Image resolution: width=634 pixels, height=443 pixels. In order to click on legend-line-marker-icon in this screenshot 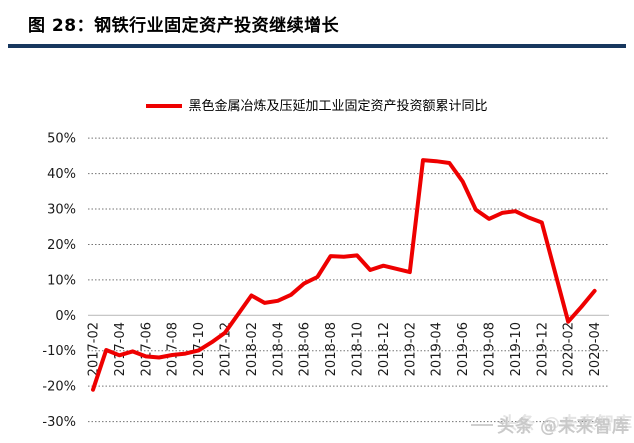, I will do `click(164, 106)`.